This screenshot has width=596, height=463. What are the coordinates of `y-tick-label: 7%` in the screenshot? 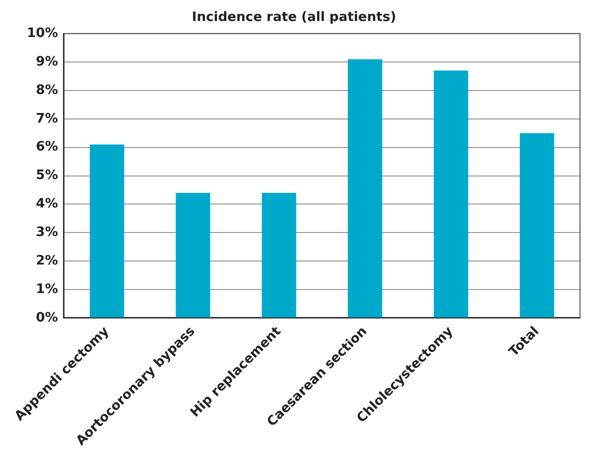 It's located at (47, 118).